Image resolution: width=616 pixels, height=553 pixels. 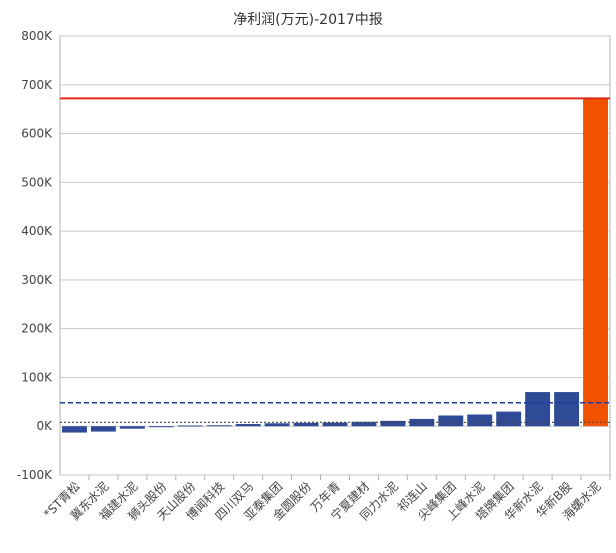 I want to click on y-tick-label: 600K, so click(x=37, y=134).